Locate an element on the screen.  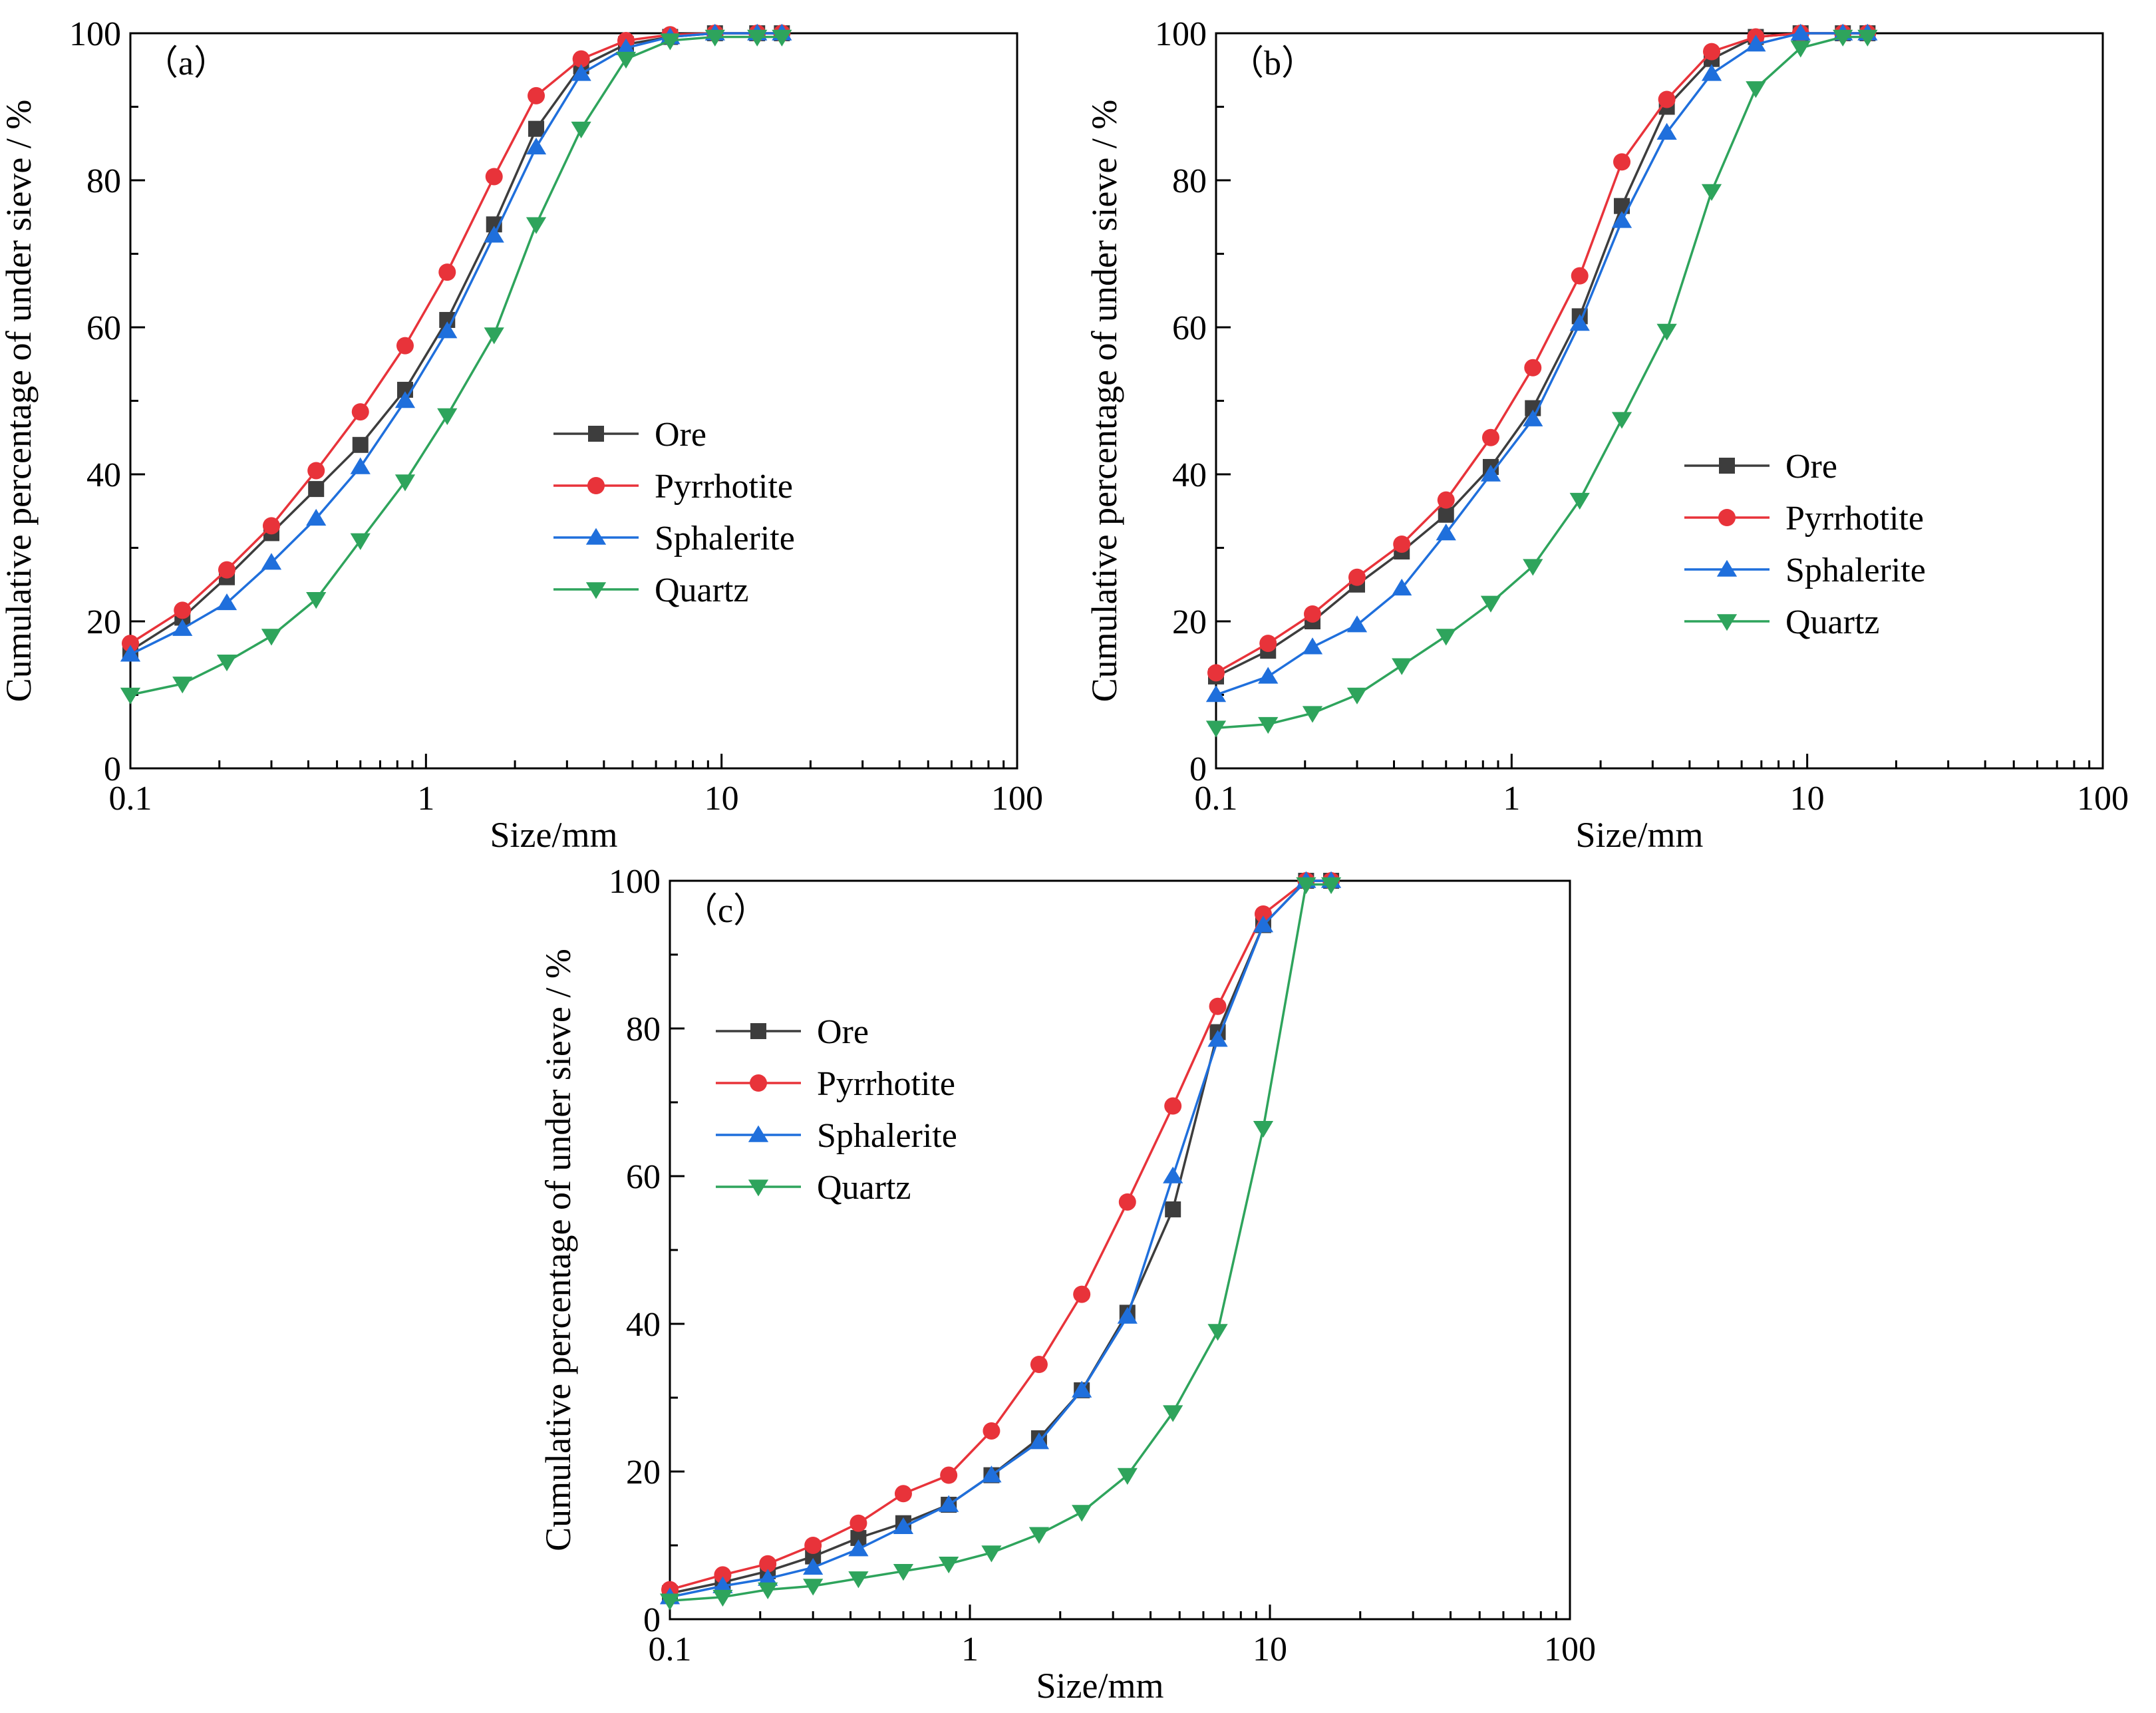
panel-a-label: （a） is located at coordinates (186, 63).